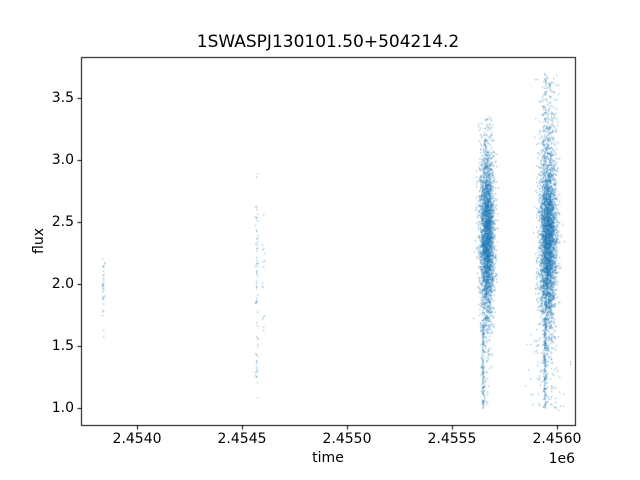 Image resolution: width=640 pixels, height=480 pixels. What do you see at coordinates (242, 439) in the screenshot?
I see `x-tick-label: 2.4545` at bounding box center [242, 439].